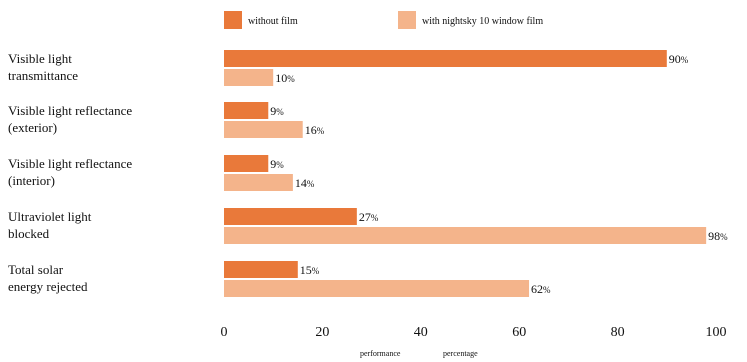 Image resolution: width=747 pixels, height=362 pixels. I want to click on value-label-without-film-4: 27%, so click(369, 217).